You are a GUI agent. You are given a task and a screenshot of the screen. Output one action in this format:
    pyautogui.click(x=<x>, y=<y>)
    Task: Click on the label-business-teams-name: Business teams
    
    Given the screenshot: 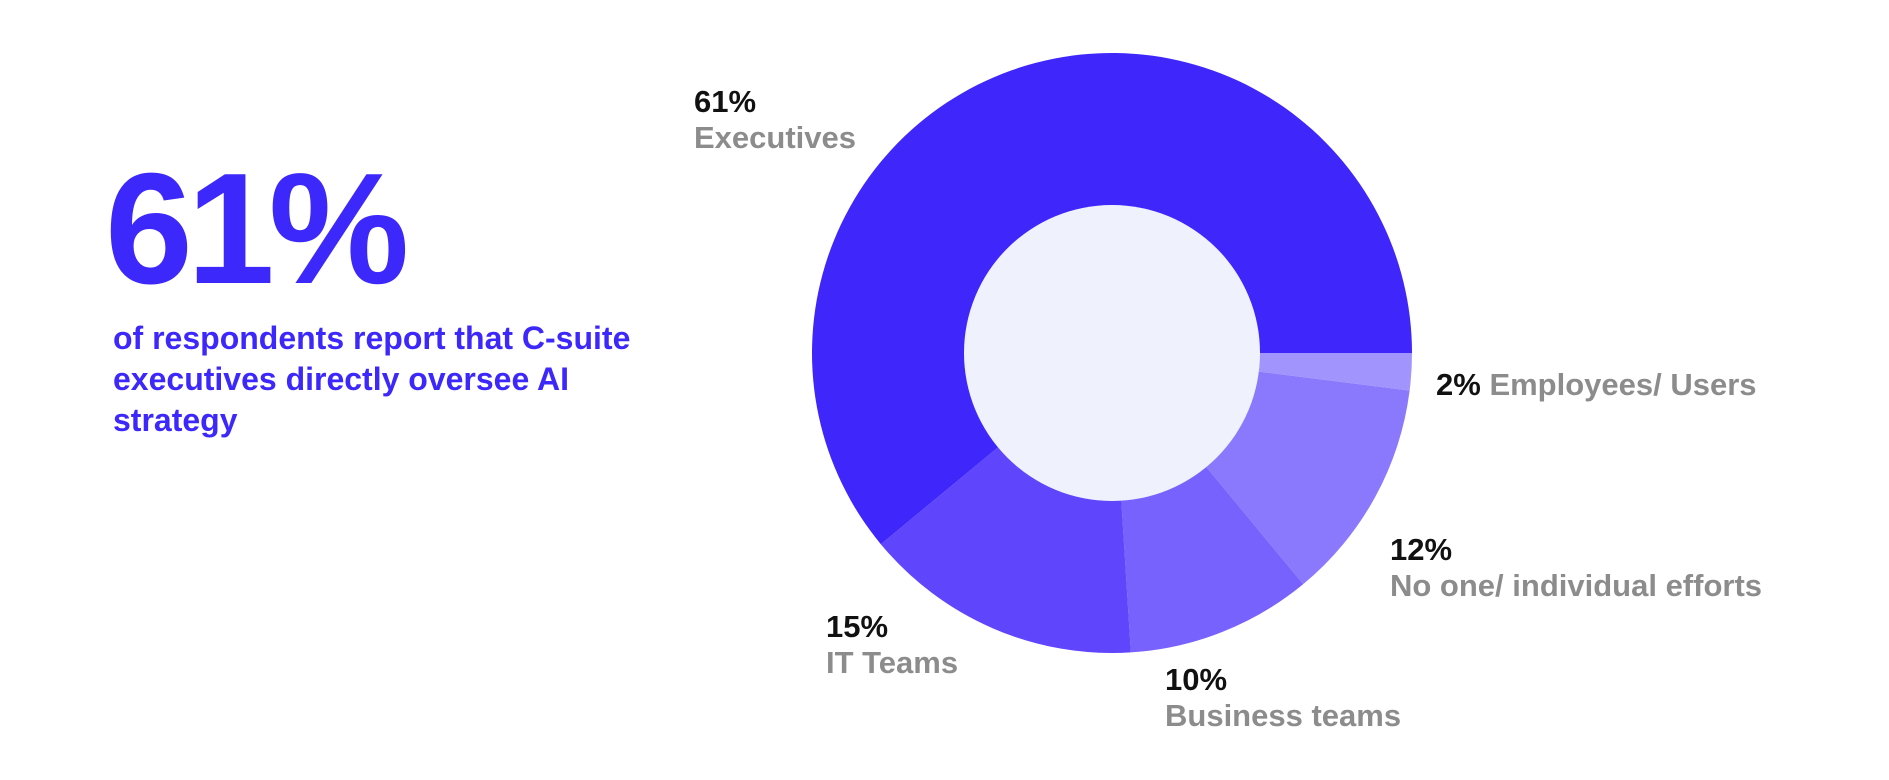 What is the action you would take?
    pyautogui.click(x=1283, y=715)
    